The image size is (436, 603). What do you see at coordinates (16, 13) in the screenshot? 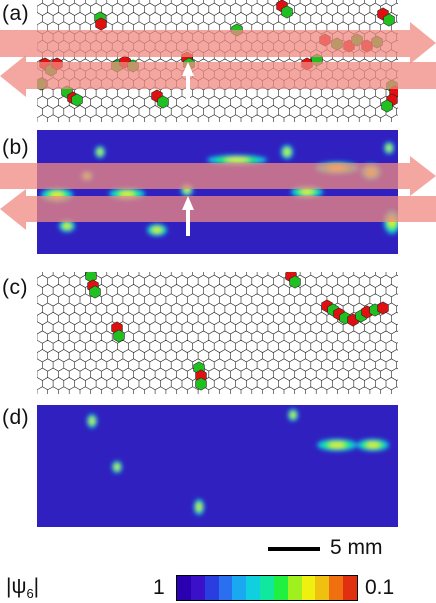
I see `panel-label-a: (a)` at bounding box center [16, 13].